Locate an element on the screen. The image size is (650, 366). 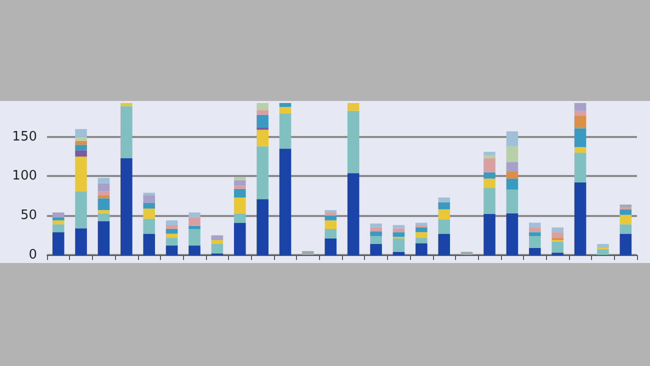
y-tick-label: 150 is located at coordinates (24, 136).